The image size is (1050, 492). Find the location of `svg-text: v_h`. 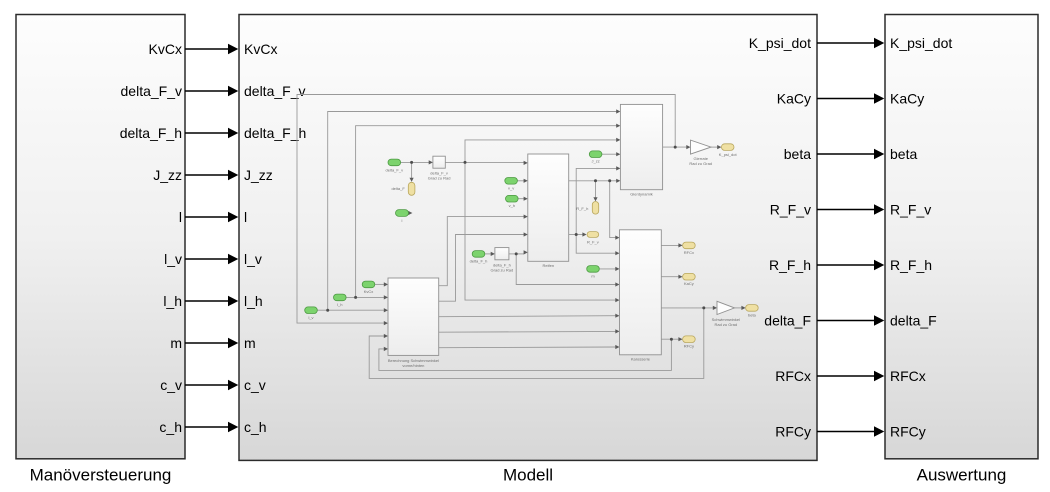

svg-text: v_h is located at coordinates (512, 205).